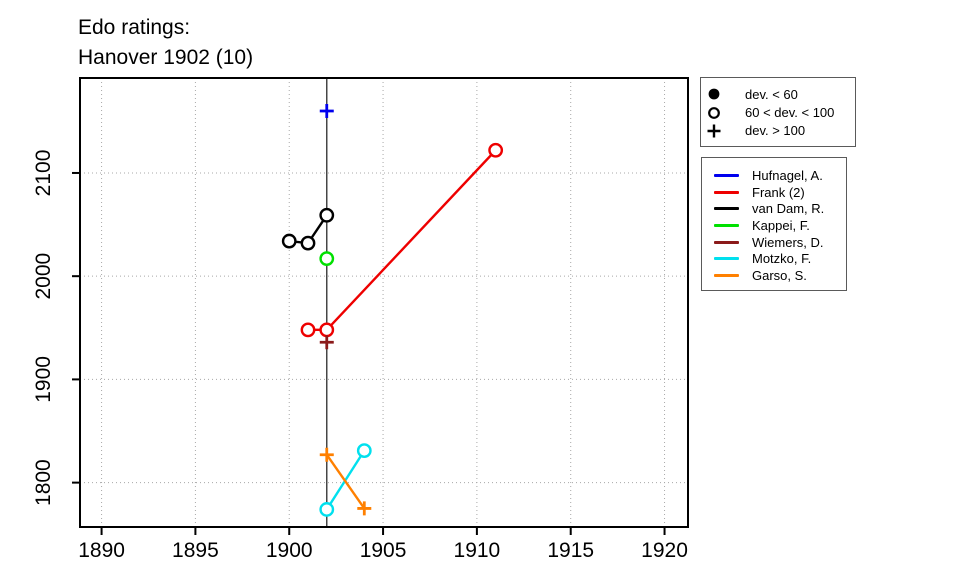 The height and width of the screenshot is (576, 960). Describe the element at coordinates (134, 27) in the screenshot. I see `chart-title-line1: Edo ratings:` at that location.